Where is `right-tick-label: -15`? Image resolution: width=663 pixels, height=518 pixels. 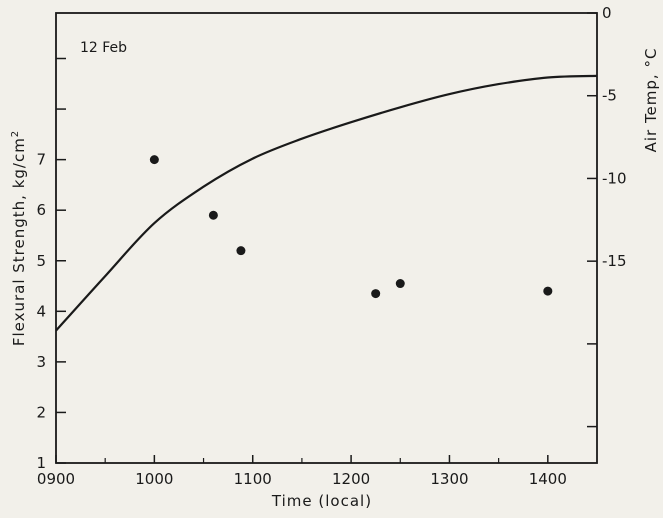 right-tick-label: -15 is located at coordinates (614, 261).